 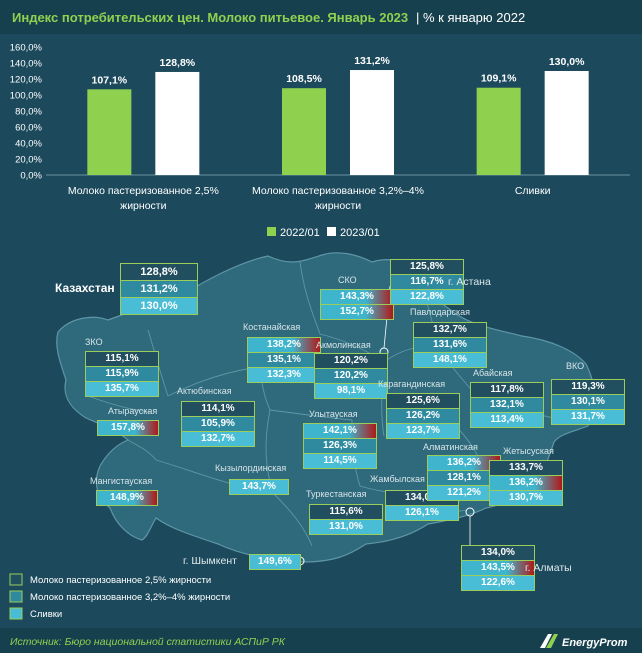 I want to click on region-value: 126,1%, so click(x=422, y=513).